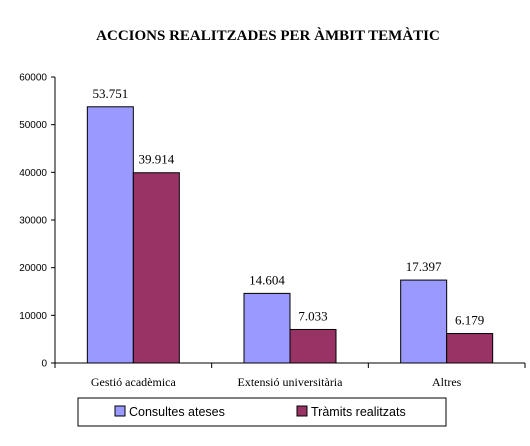  What do you see at coordinates (268, 35) in the screenshot?
I see `chart-title: ACCIONS REALITZADES PER ÀMBIT TEMÀTIC` at bounding box center [268, 35].